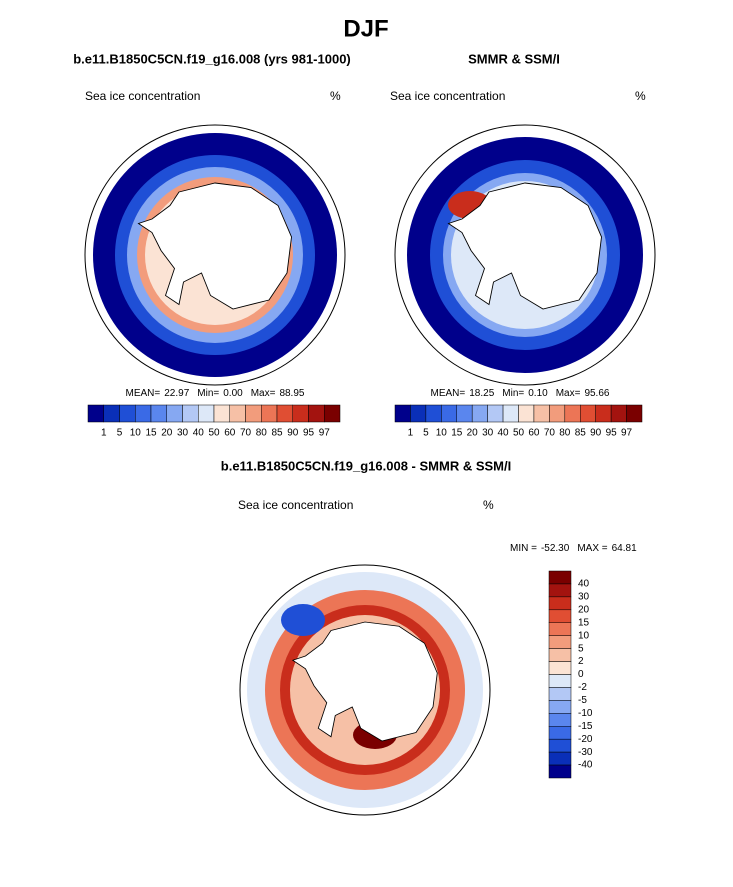 This screenshot has width=733, height=887. I want to click on colorbar-label: 2, so click(581, 661).